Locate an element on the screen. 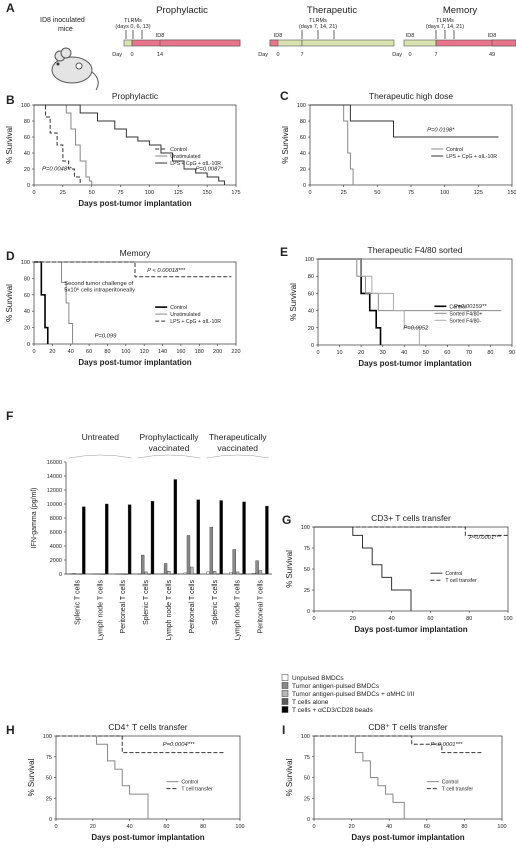  annotation: P < 0.00018*** is located at coordinates (166, 271).